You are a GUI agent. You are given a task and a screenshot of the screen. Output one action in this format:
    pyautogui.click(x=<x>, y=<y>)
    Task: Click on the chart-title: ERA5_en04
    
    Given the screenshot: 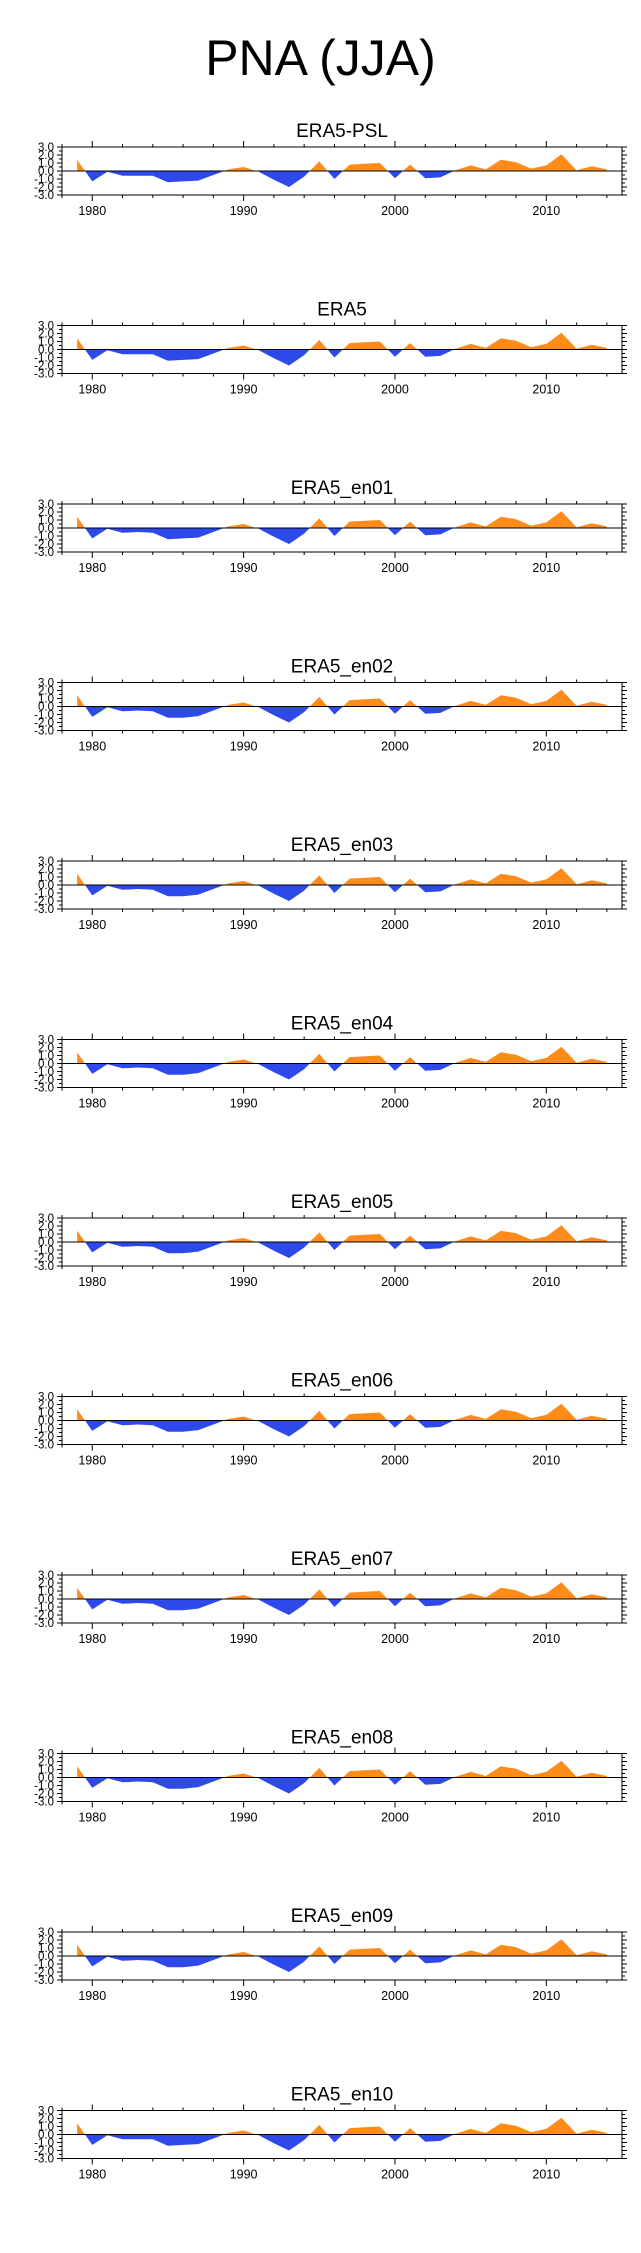 What is the action you would take?
    pyautogui.click(x=342, y=1024)
    